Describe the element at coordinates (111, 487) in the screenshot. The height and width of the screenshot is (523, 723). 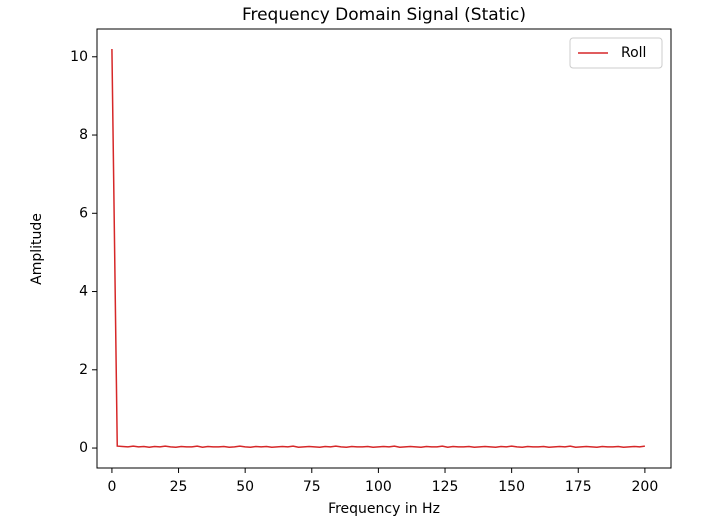
I see `x-tick-label: 0` at that location.